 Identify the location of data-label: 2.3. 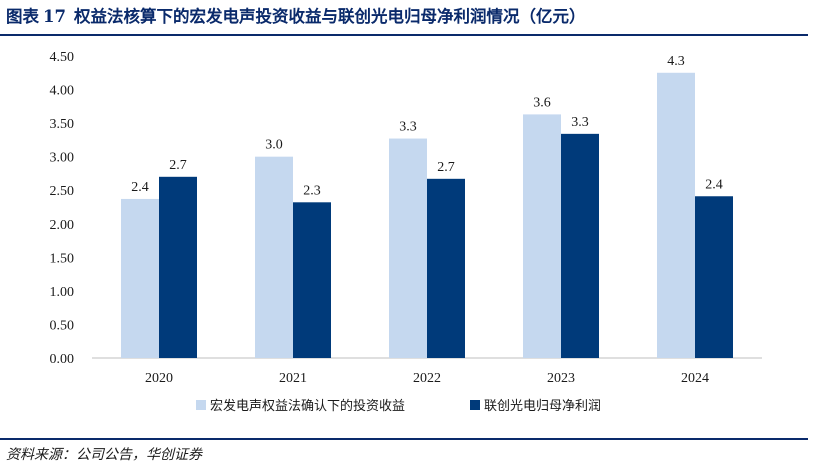
(312, 190).